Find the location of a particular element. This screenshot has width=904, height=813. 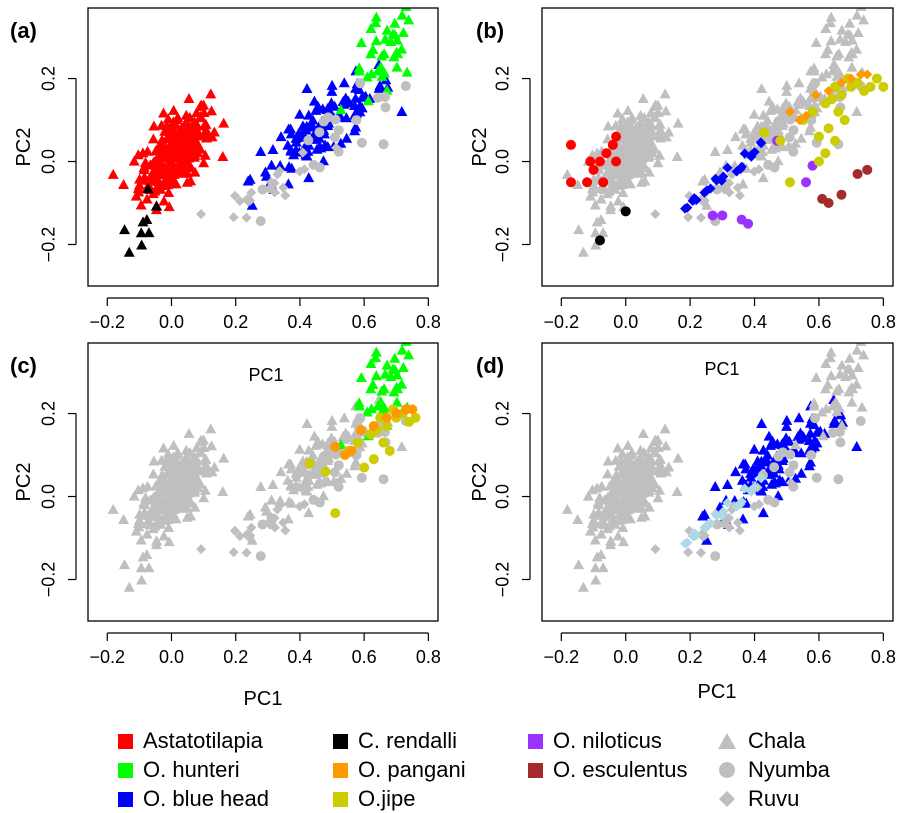

panel-label: (d) is located at coordinates (490, 365).